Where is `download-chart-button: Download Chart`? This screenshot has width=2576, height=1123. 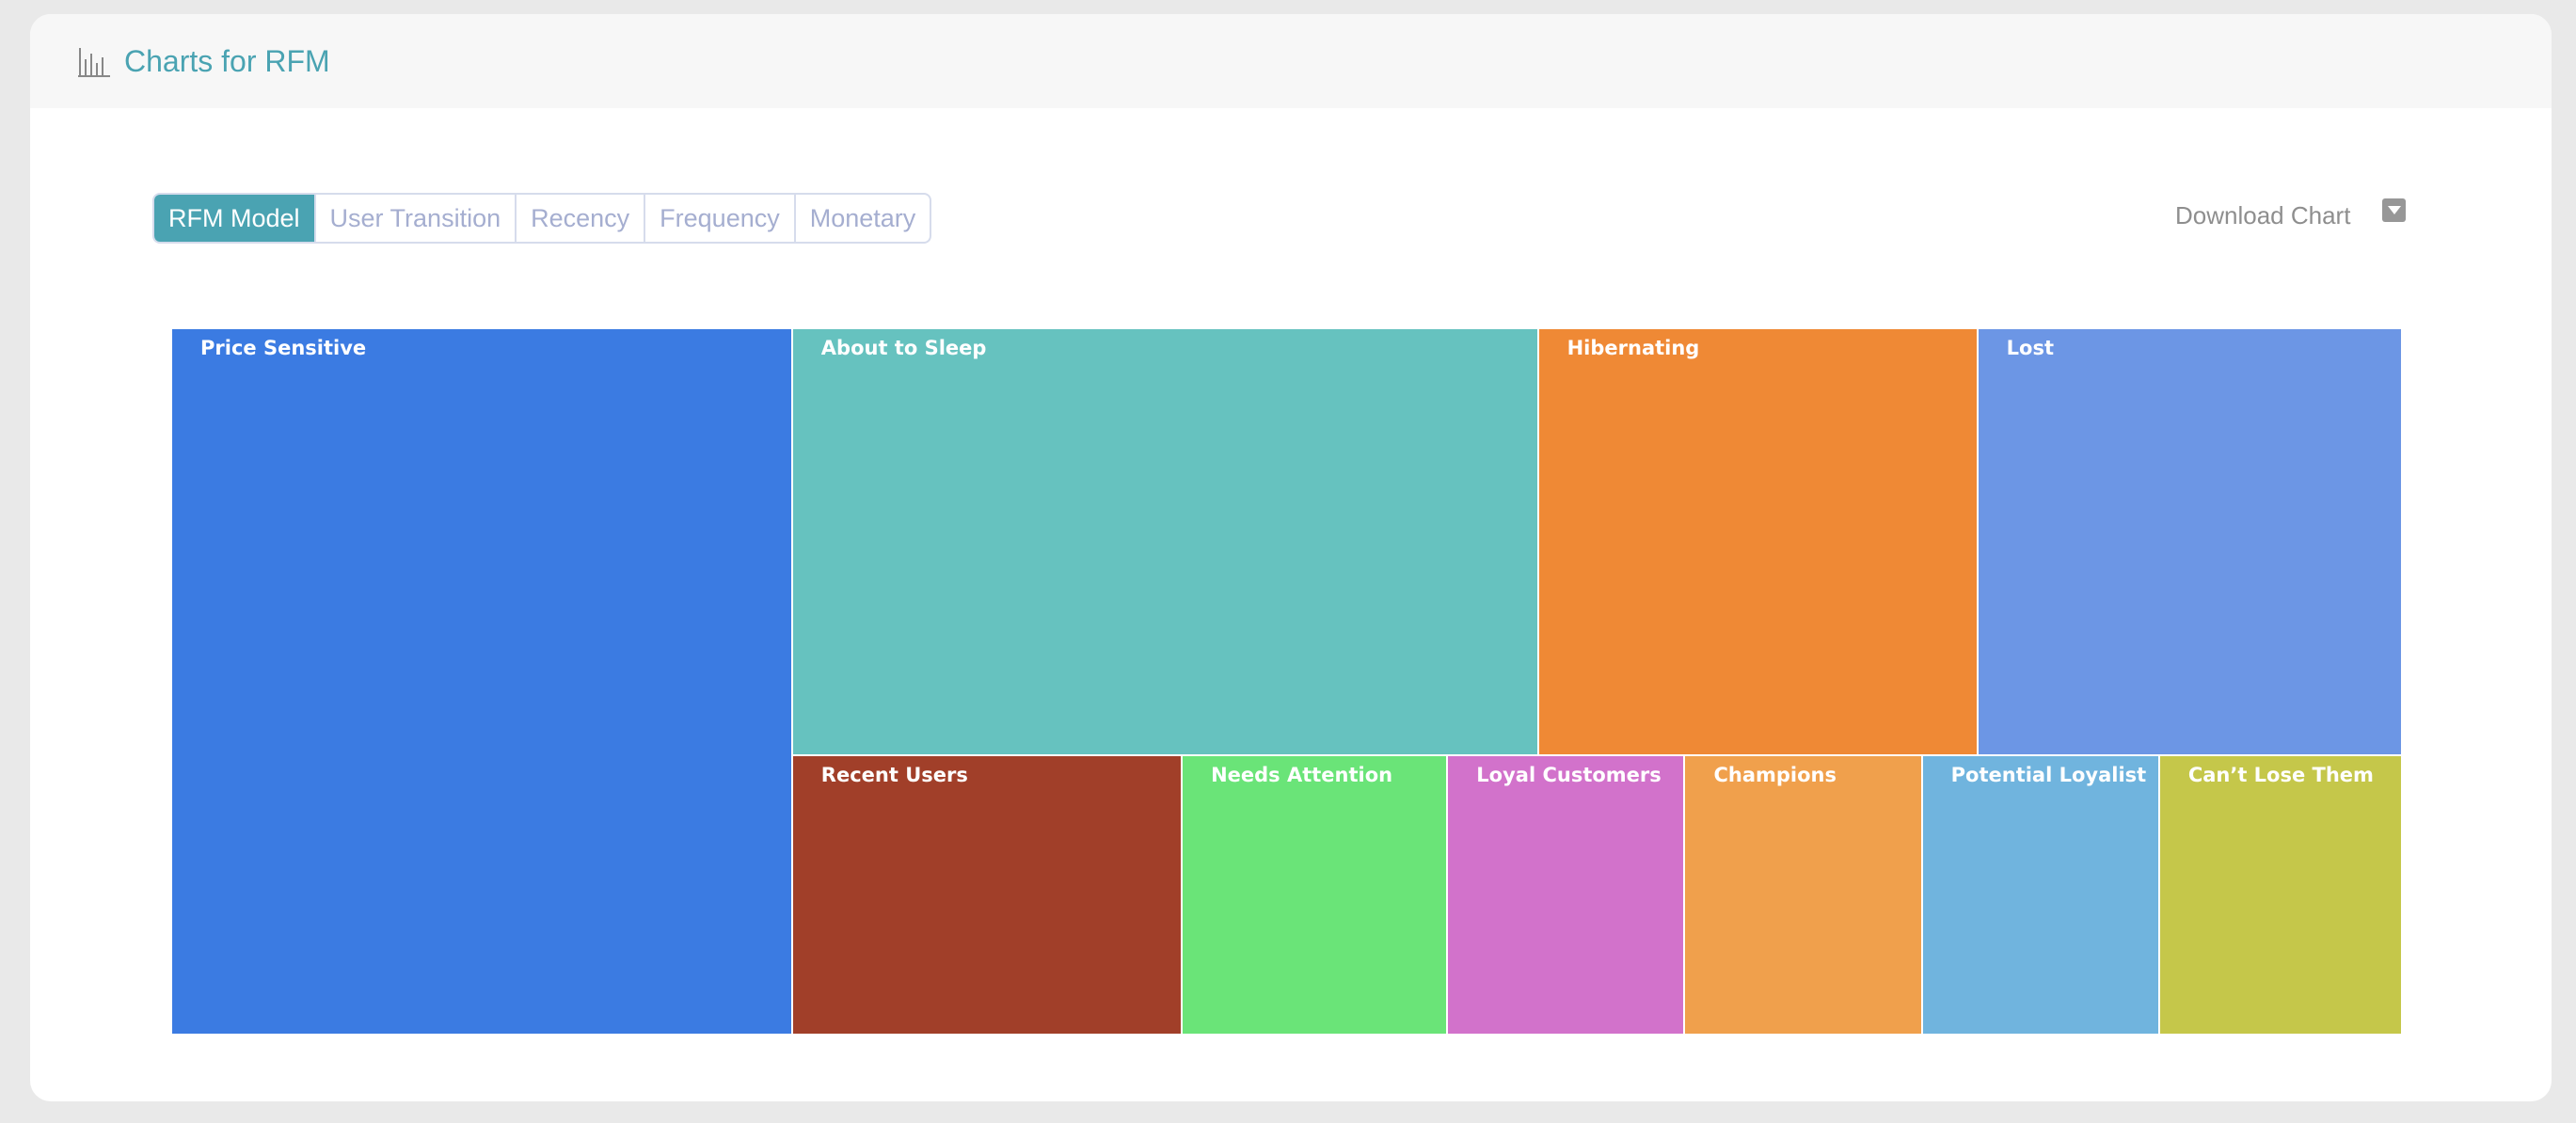
download-chart-button: Download Chart is located at coordinates (2263, 215).